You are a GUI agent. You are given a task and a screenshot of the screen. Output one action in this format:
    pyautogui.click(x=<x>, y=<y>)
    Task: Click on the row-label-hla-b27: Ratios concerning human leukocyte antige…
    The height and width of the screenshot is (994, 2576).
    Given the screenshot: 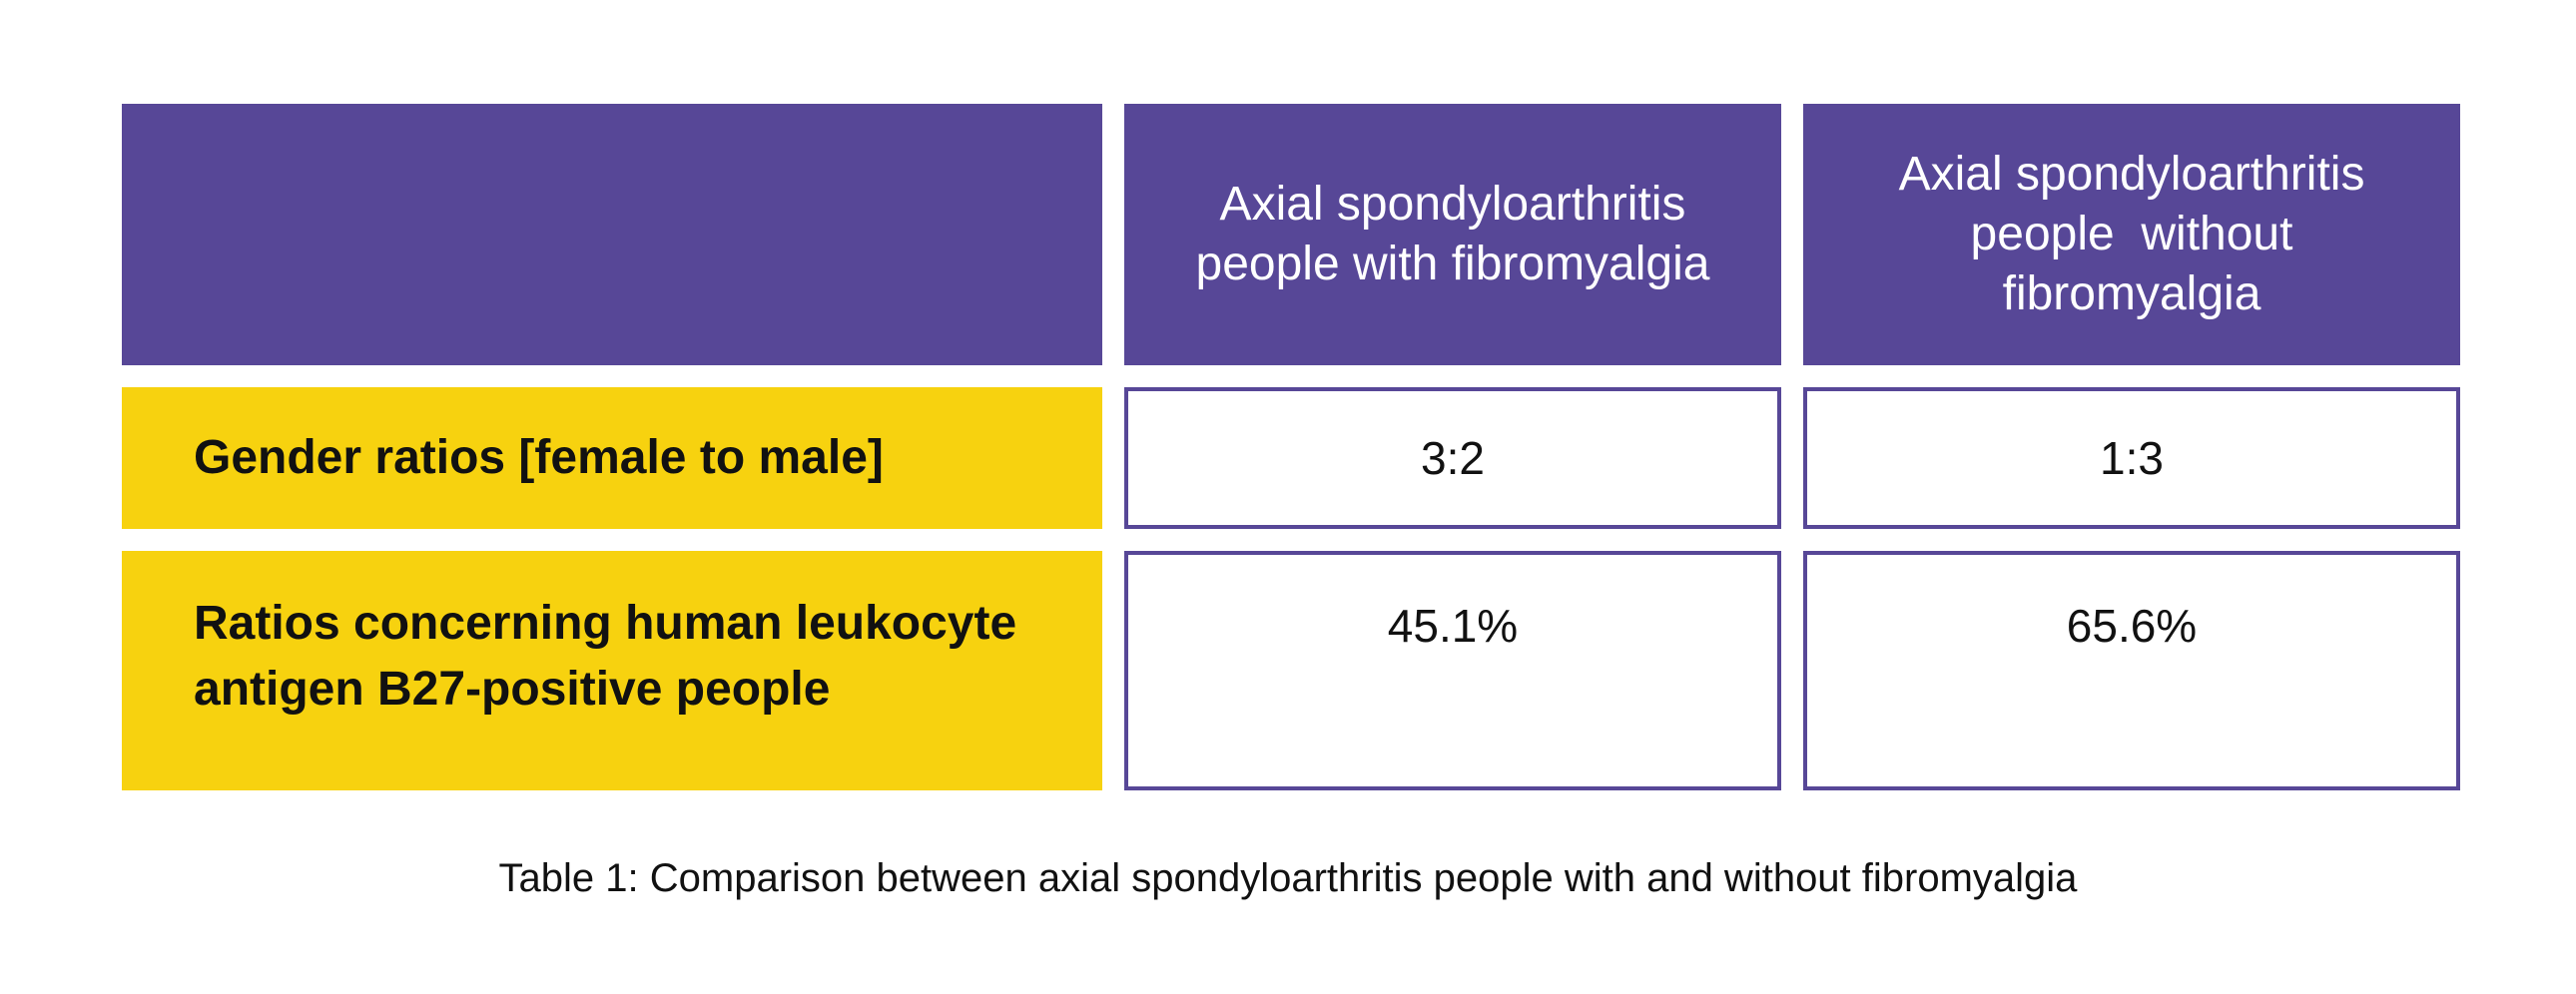 What is the action you would take?
    pyautogui.click(x=612, y=670)
    